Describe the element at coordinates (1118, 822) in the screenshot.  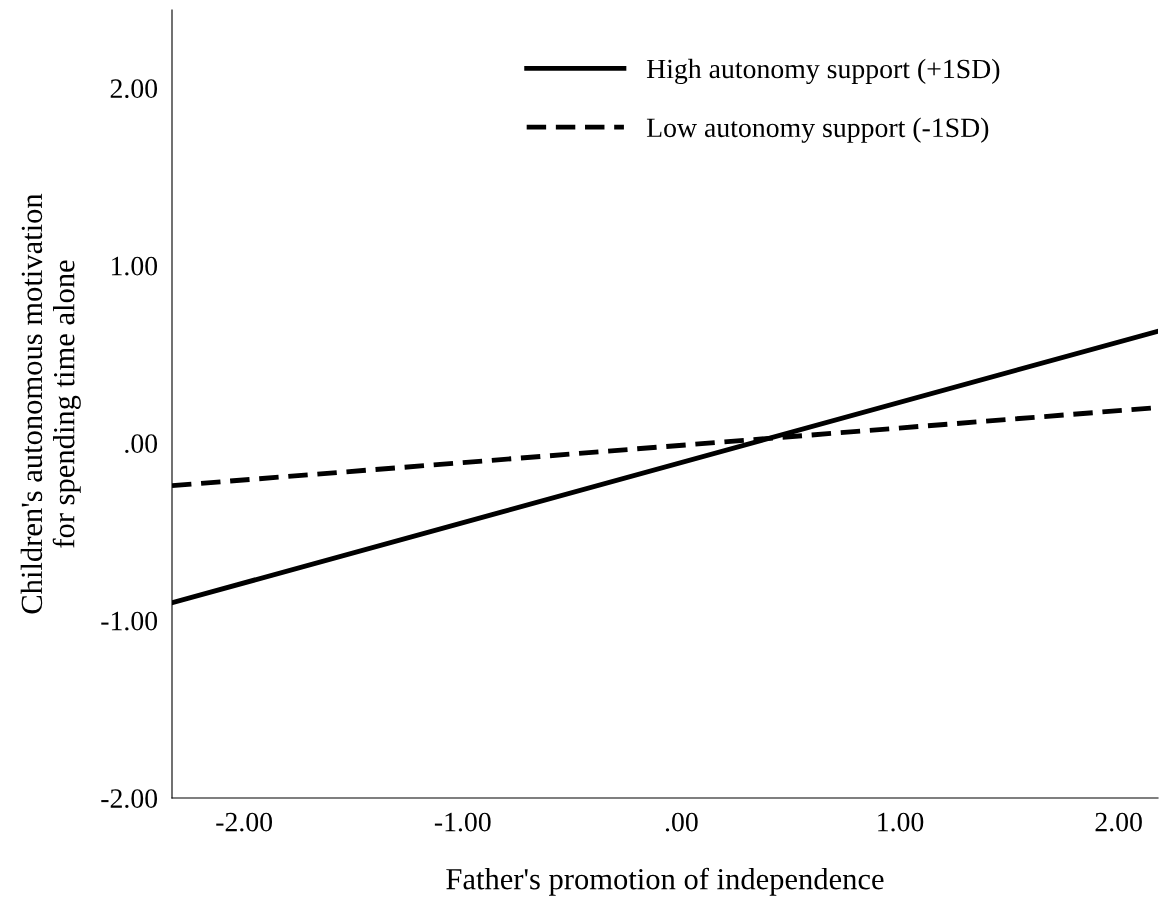
I see `x-tick-label: 2.00` at that location.